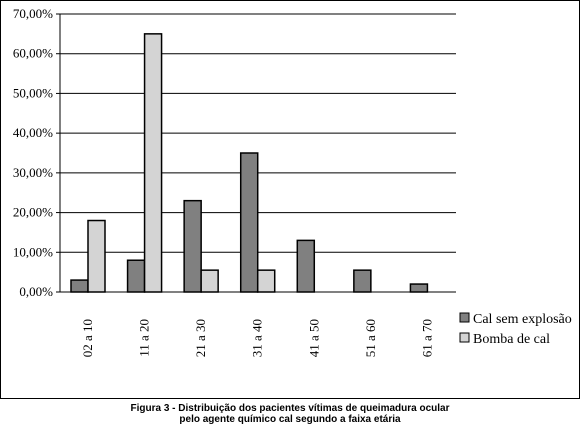  What do you see at coordinates (33, 13) in the screenshot?
I see `y-tick-label: 70,00%` at bounding box center [33, 13].